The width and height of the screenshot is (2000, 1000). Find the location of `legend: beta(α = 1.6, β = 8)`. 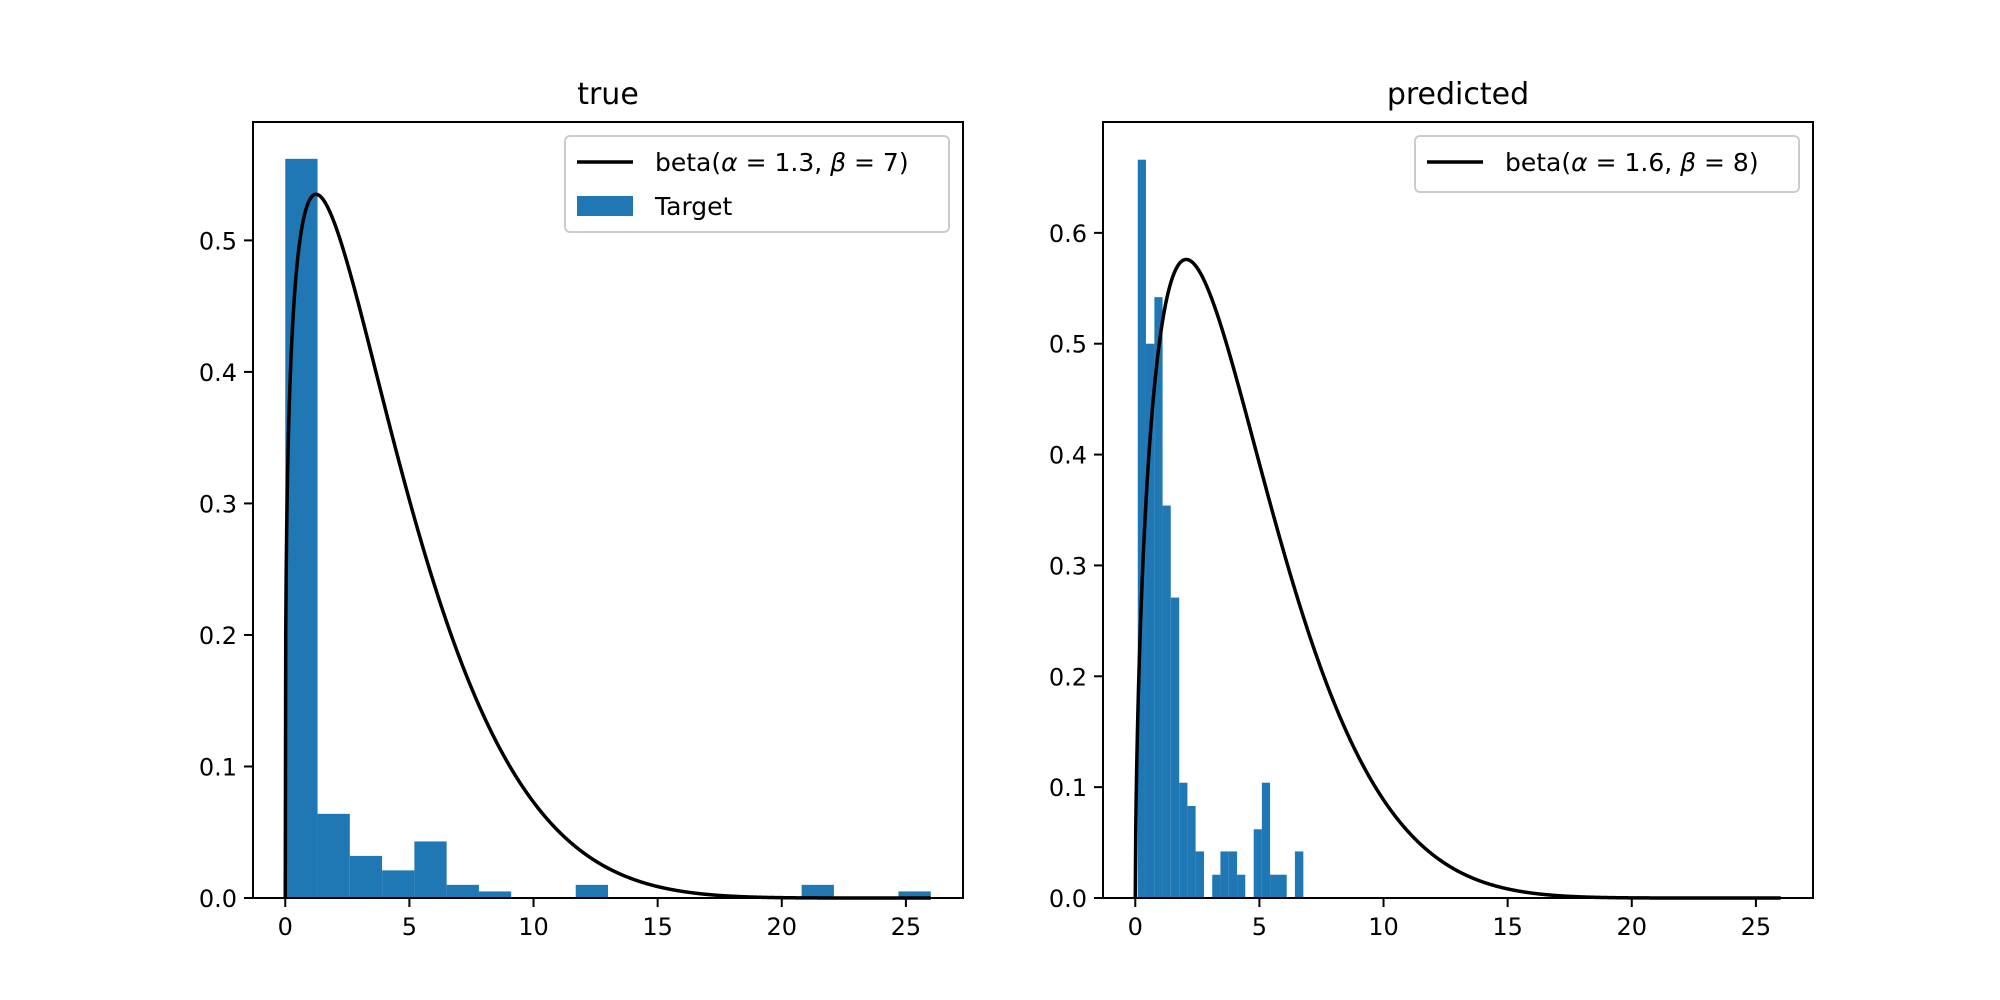

legend: beta(α = 1.6, β = 8) is located at coordinates (1607, 164).